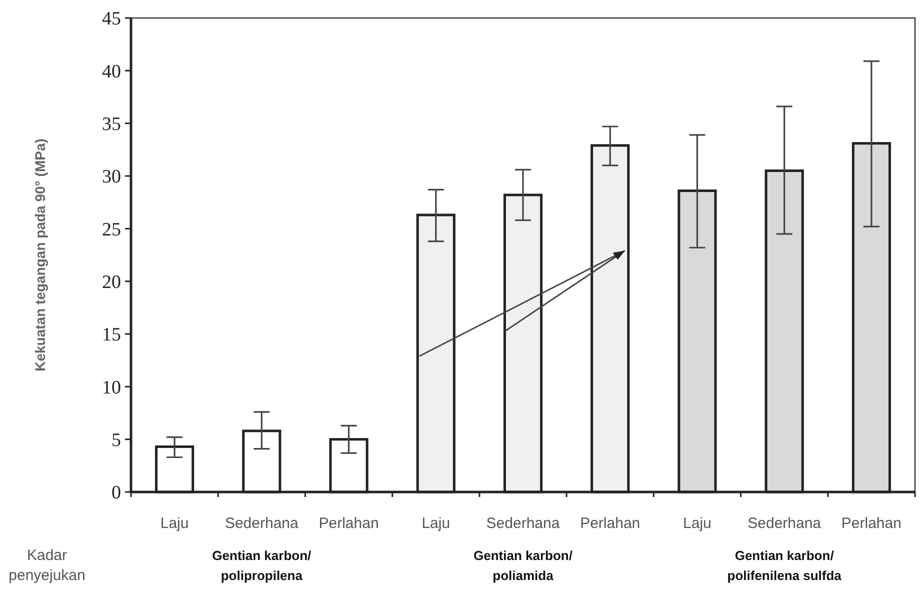 This screenshot has width=922, height=589. I want to click on y-tick-label: 35, so click(111, 124).